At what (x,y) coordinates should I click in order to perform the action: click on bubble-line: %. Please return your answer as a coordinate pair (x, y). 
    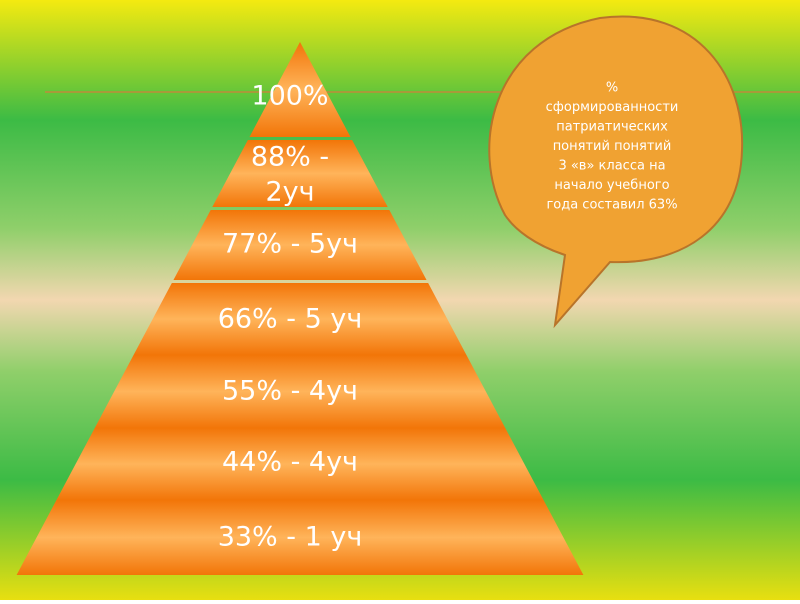
    Looking at the image, I should click on (612, 88).